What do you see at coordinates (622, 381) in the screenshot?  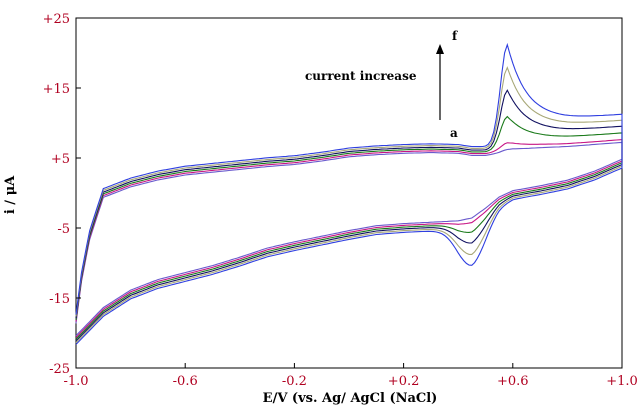 I see `x-tick-label: +1.0` at bounding box center [622, 381].